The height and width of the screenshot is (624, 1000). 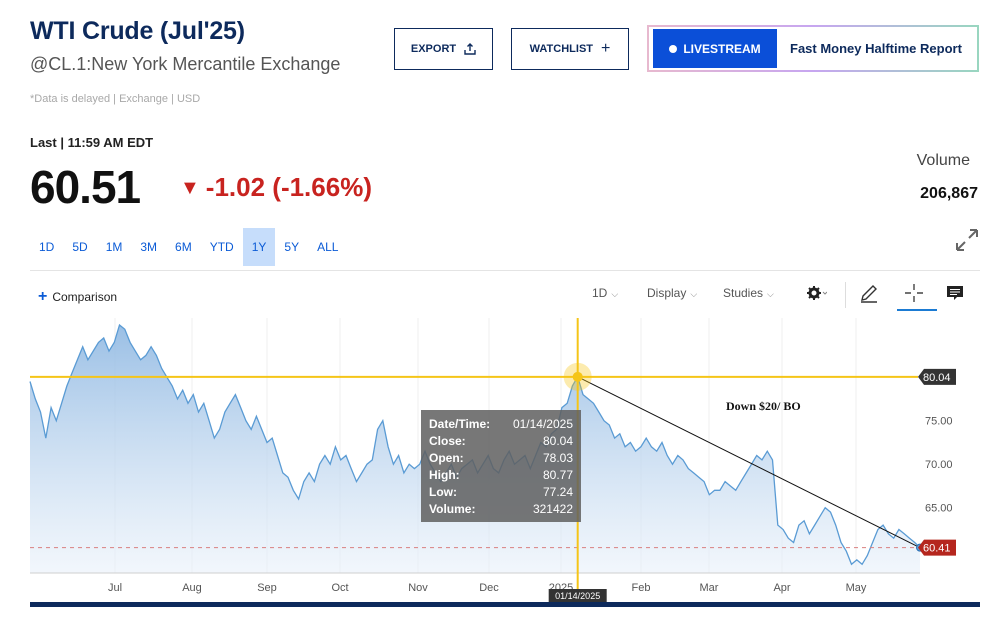 What do you see at coordinates (561, 49) in the screenshot?
I see `watchlist-label: WATCHLIST` at bounding box center [561, 49].